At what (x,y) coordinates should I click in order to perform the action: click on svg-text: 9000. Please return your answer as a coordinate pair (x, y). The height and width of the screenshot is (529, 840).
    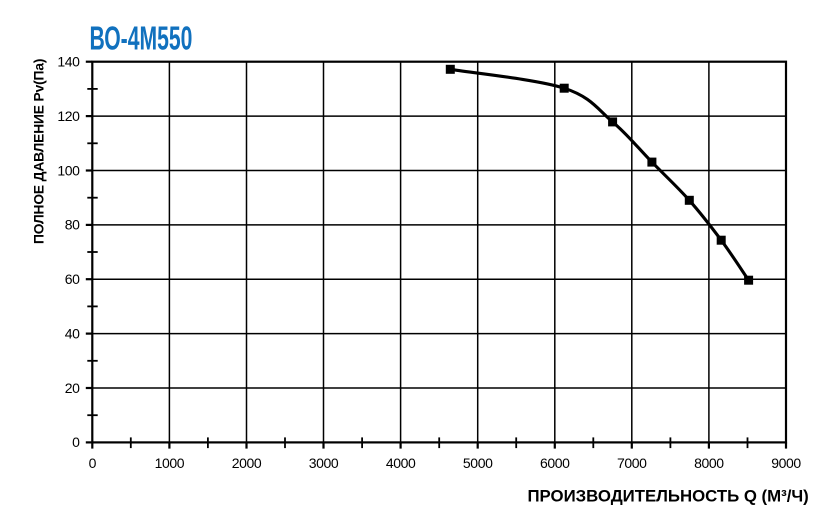
    Looking at the image, I should click on (786, 463).